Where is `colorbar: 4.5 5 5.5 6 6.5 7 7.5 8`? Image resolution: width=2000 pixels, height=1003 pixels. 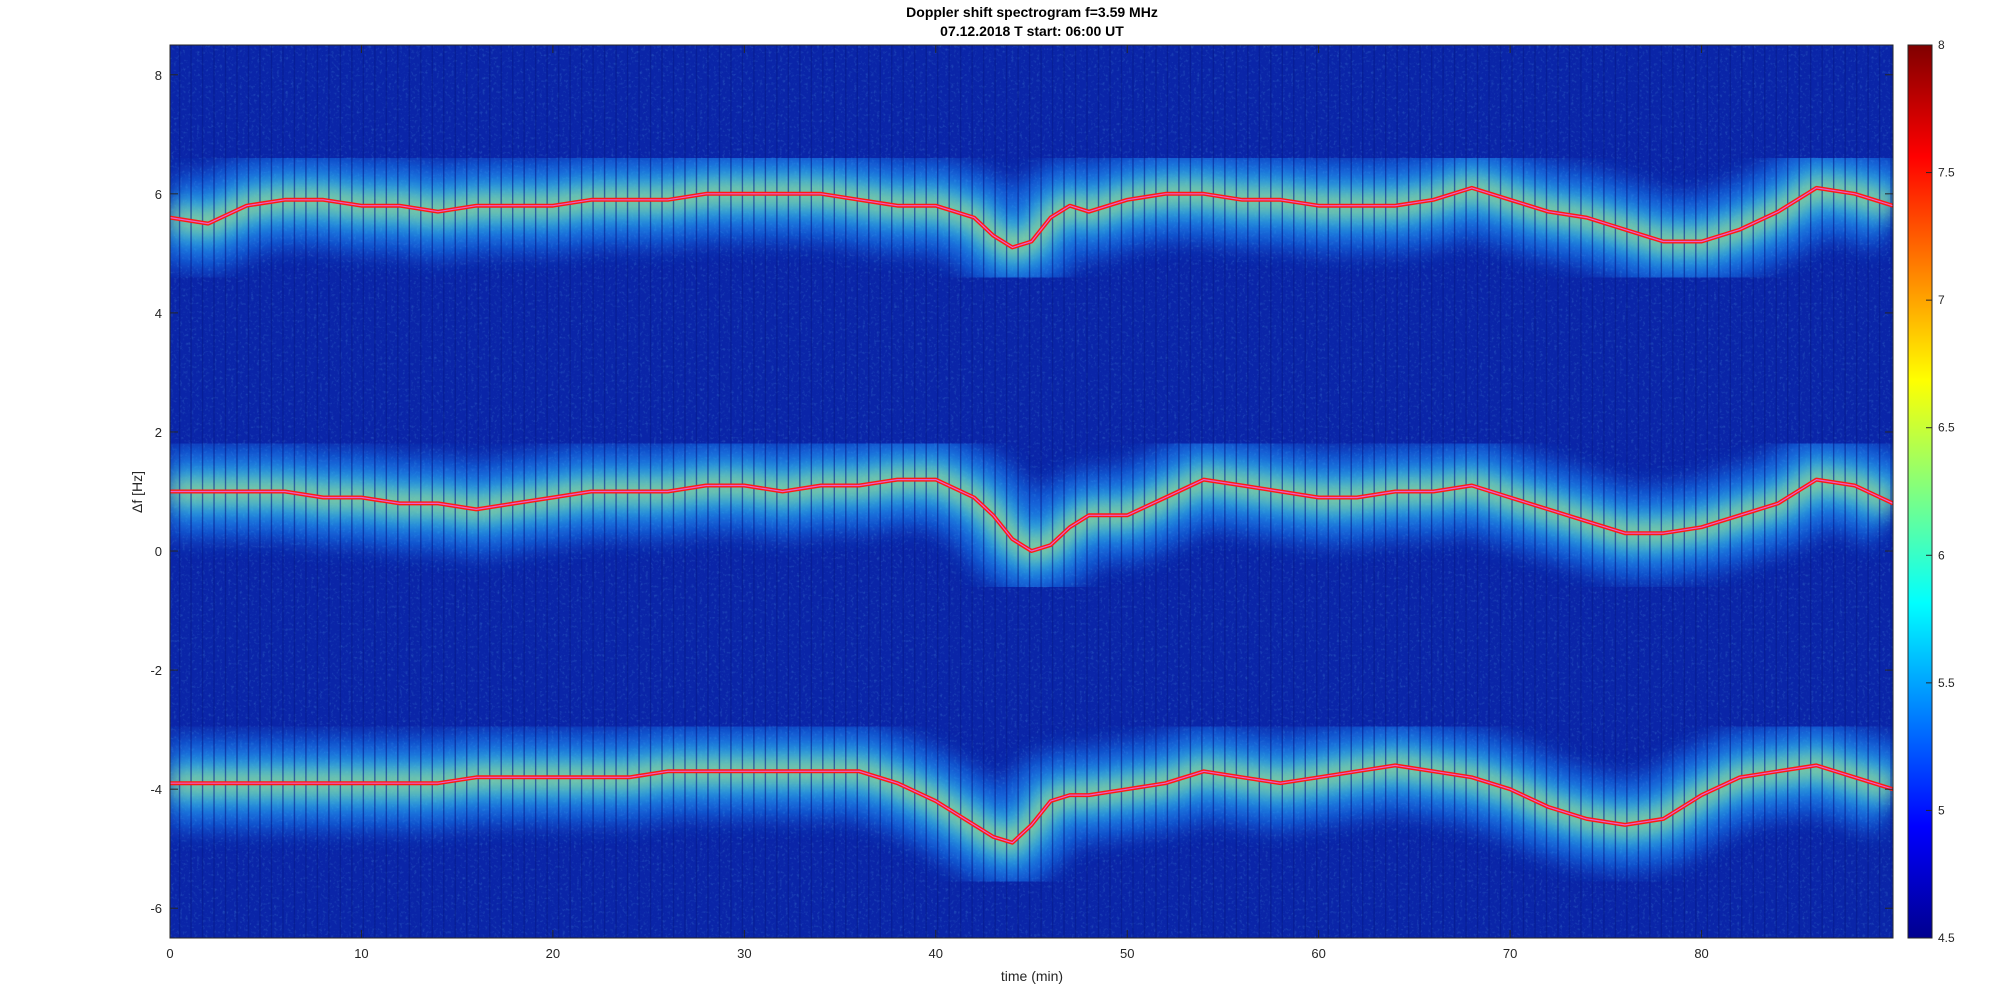 colorbar: 4.5 5 5.5 6 6.5 7 7.5 8 is located at coordinates (1931, 491).